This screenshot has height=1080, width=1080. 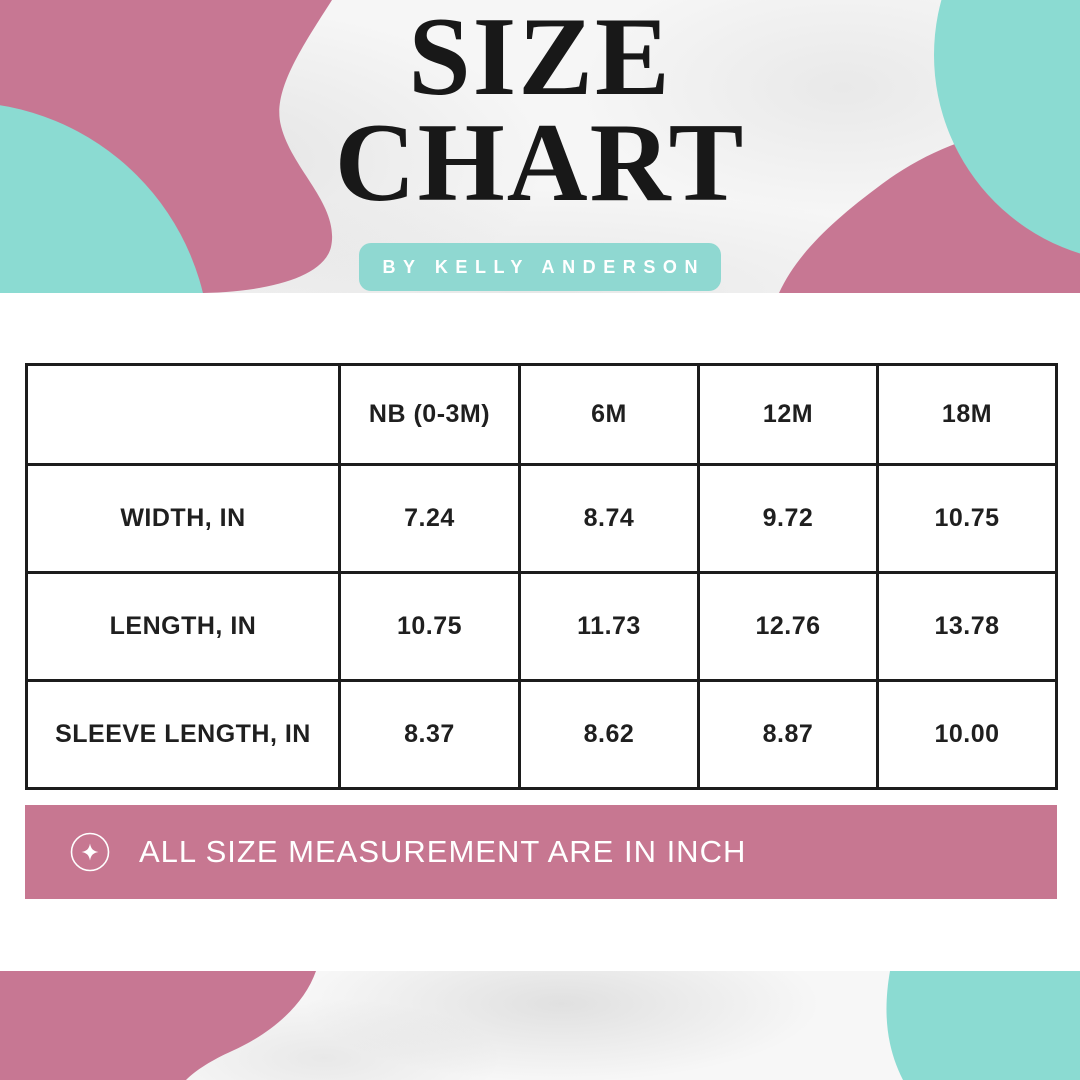 What do you see at coordinates (429, 626) in the screenshot?
I see `cell-length-nb: 10.75` at bounding box center [429, 626].